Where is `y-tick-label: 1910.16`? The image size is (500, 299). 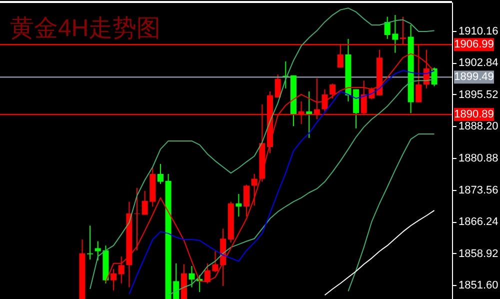 y-tick-label: 1910.16 is located at coordinates (478, 31).